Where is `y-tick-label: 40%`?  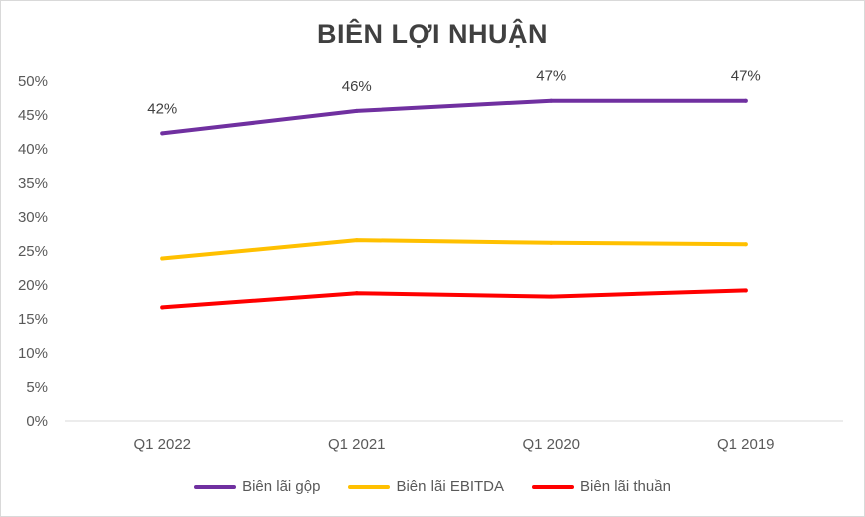 y-tick-label: 40% is located at coordinates (33, 149).